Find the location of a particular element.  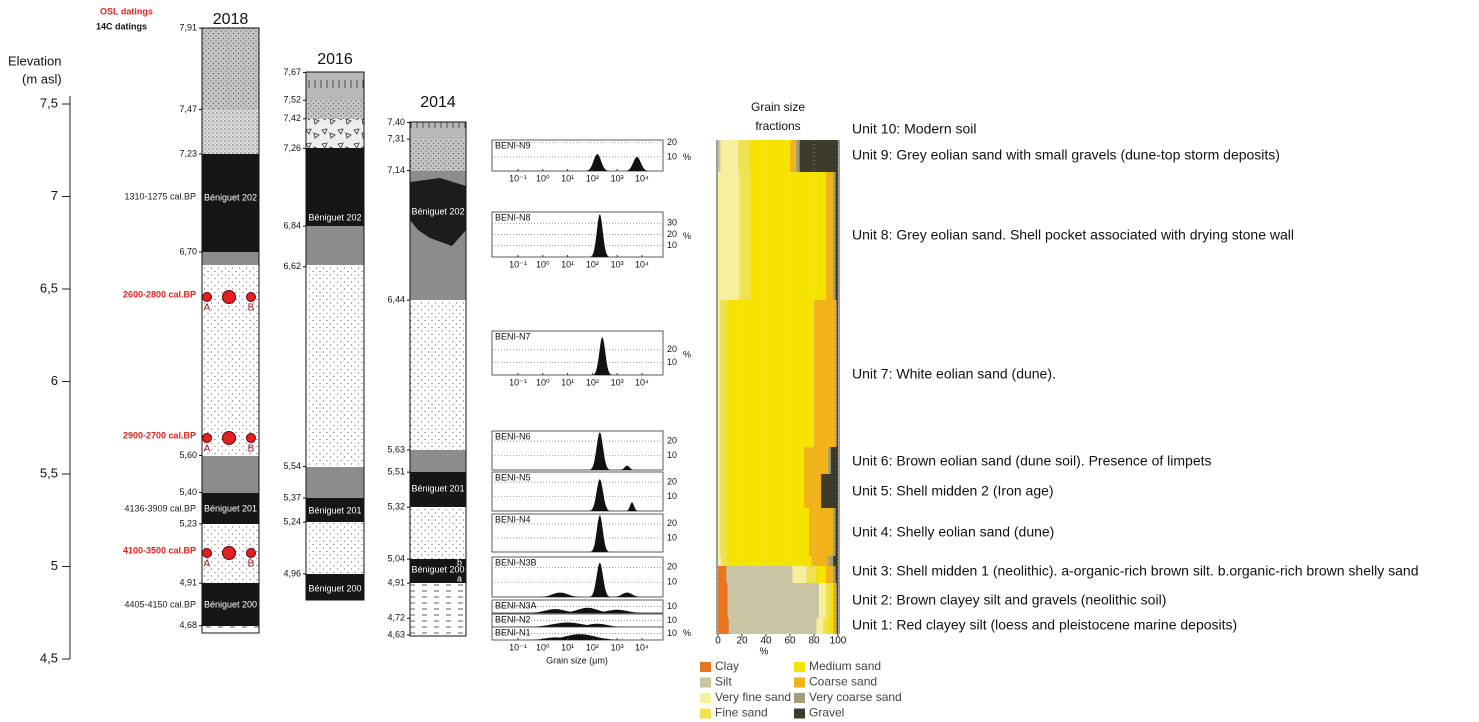

y-tick-label: 6 is located at coordinates (54, 380).